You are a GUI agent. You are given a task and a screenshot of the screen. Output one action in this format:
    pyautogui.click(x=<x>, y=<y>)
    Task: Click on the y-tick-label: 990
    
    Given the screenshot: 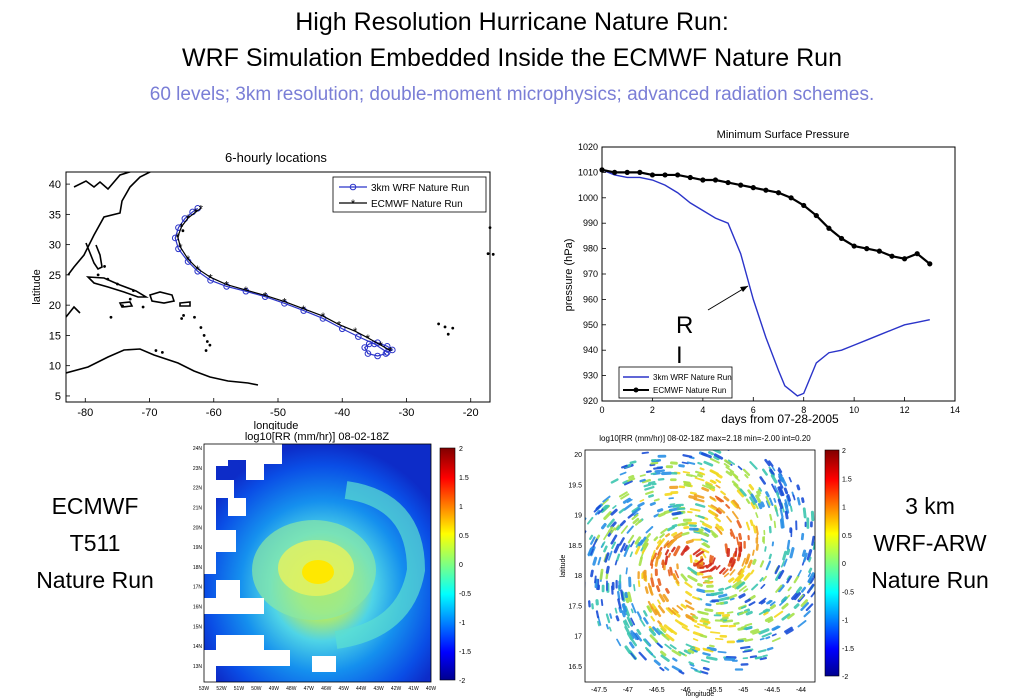 What is the action you would take?
    pyautogui.click(x=590, y=223)
    